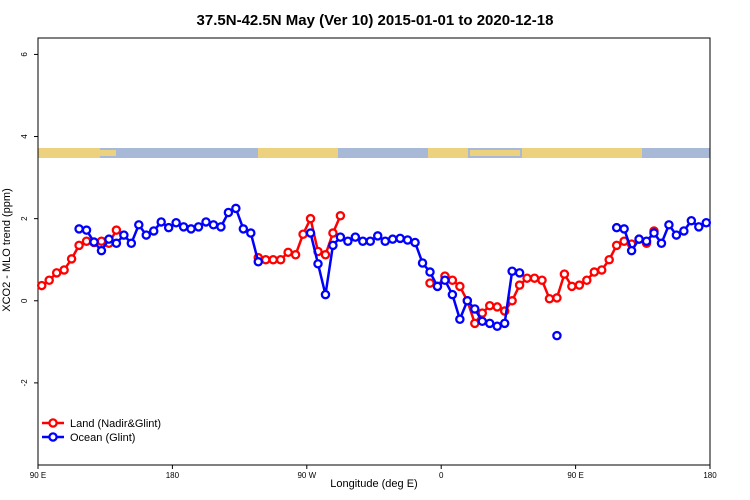 The image size is (750, 500). Describe the element at coordinates (306, 475) in the screenshot. I see `x-tick-label: 90 W` at that location.